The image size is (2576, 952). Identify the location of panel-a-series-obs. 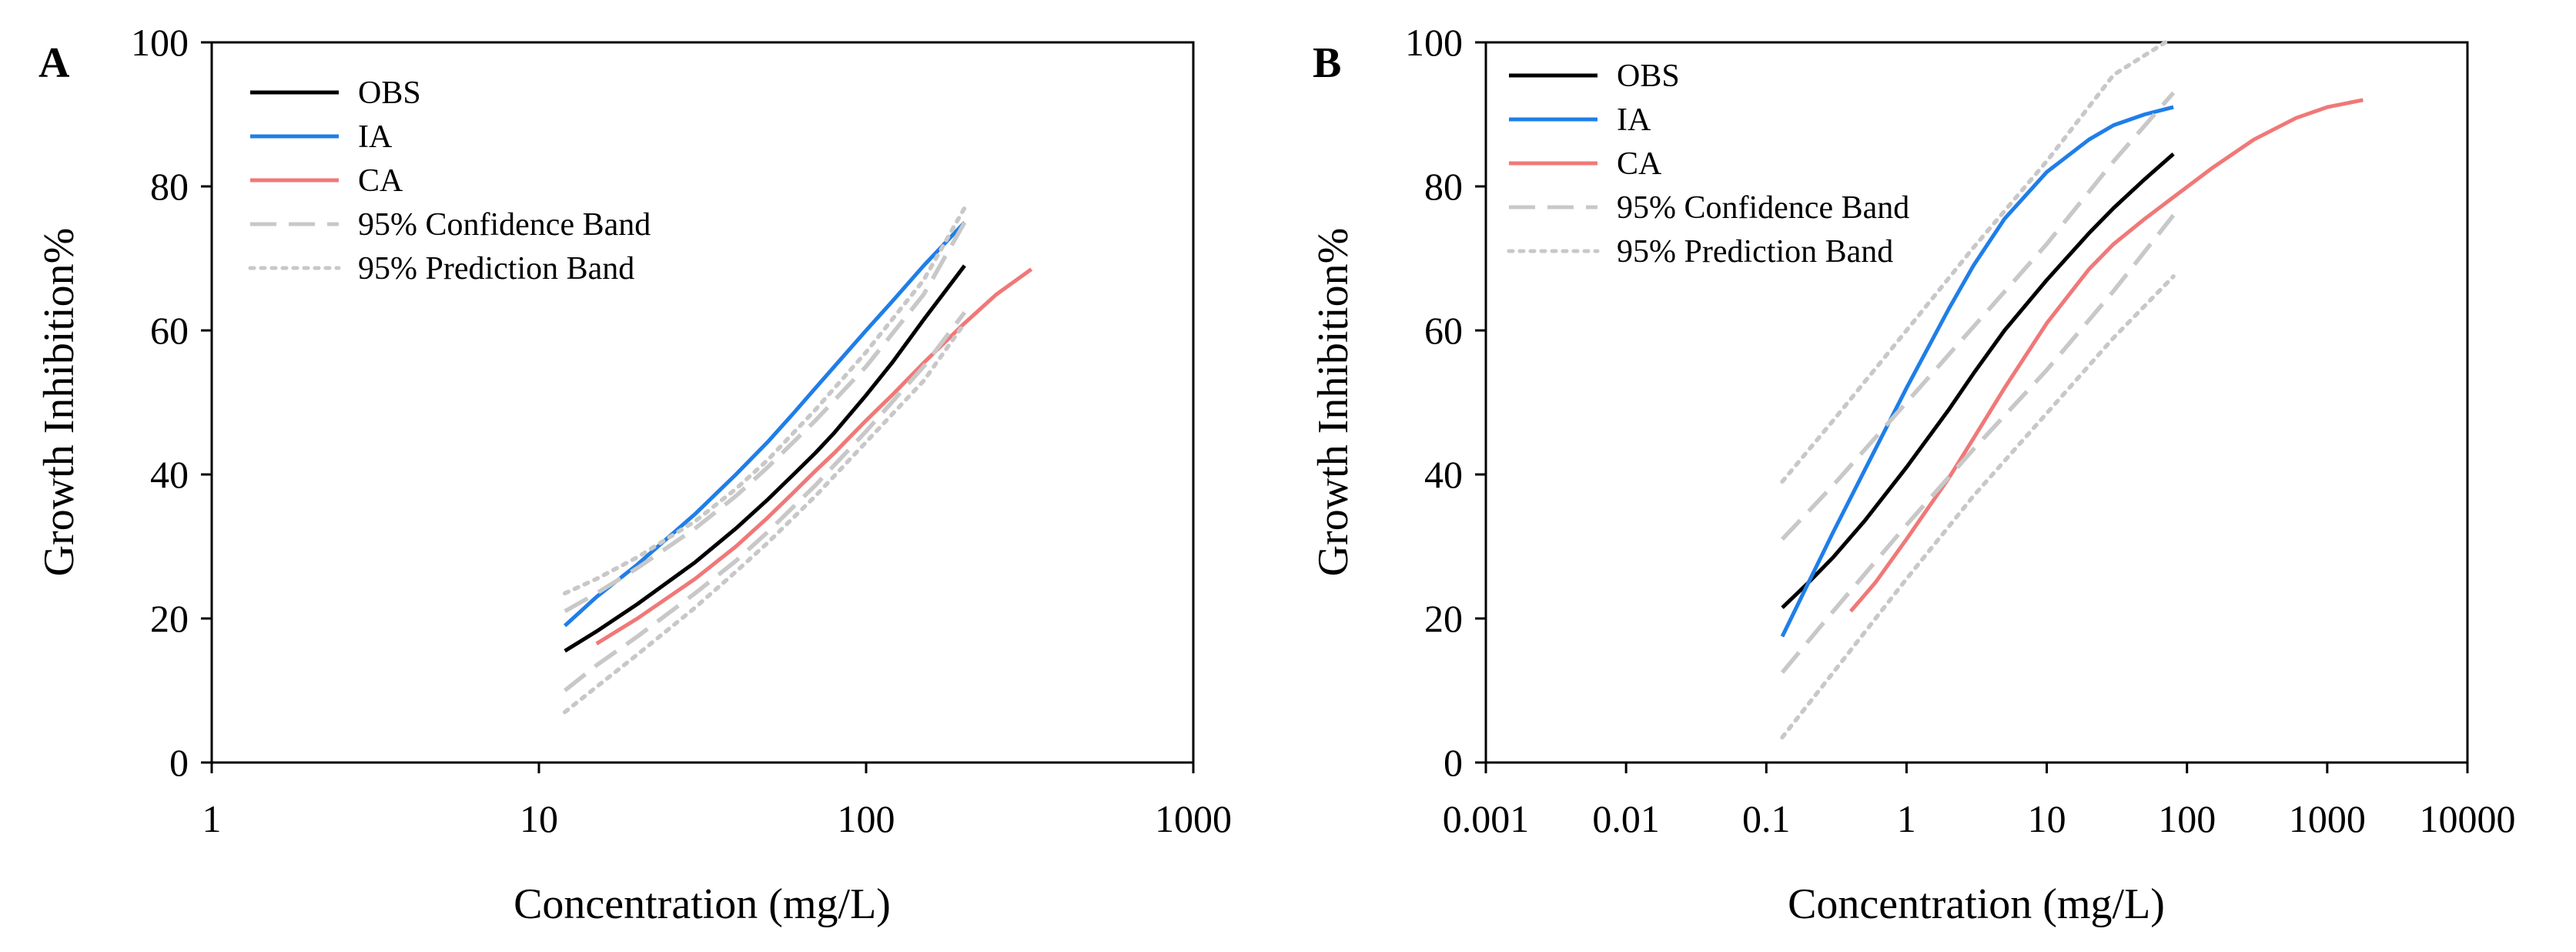
(765, 458).